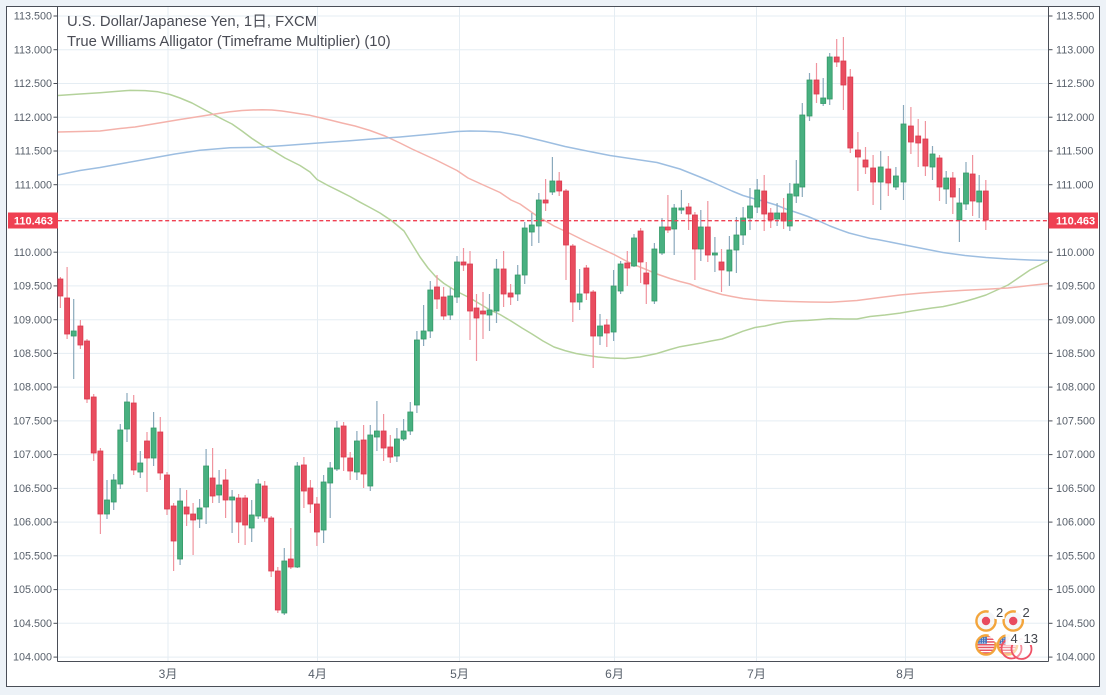 The width and height of the screenshot is (1106, 695). I want to click on svg-text: 4, so click(1014, 638).